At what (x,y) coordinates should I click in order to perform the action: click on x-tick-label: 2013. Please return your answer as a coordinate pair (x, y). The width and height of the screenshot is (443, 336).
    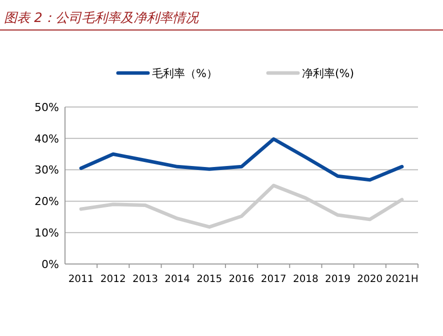
    Looking at the image, I should click on (145, 279).